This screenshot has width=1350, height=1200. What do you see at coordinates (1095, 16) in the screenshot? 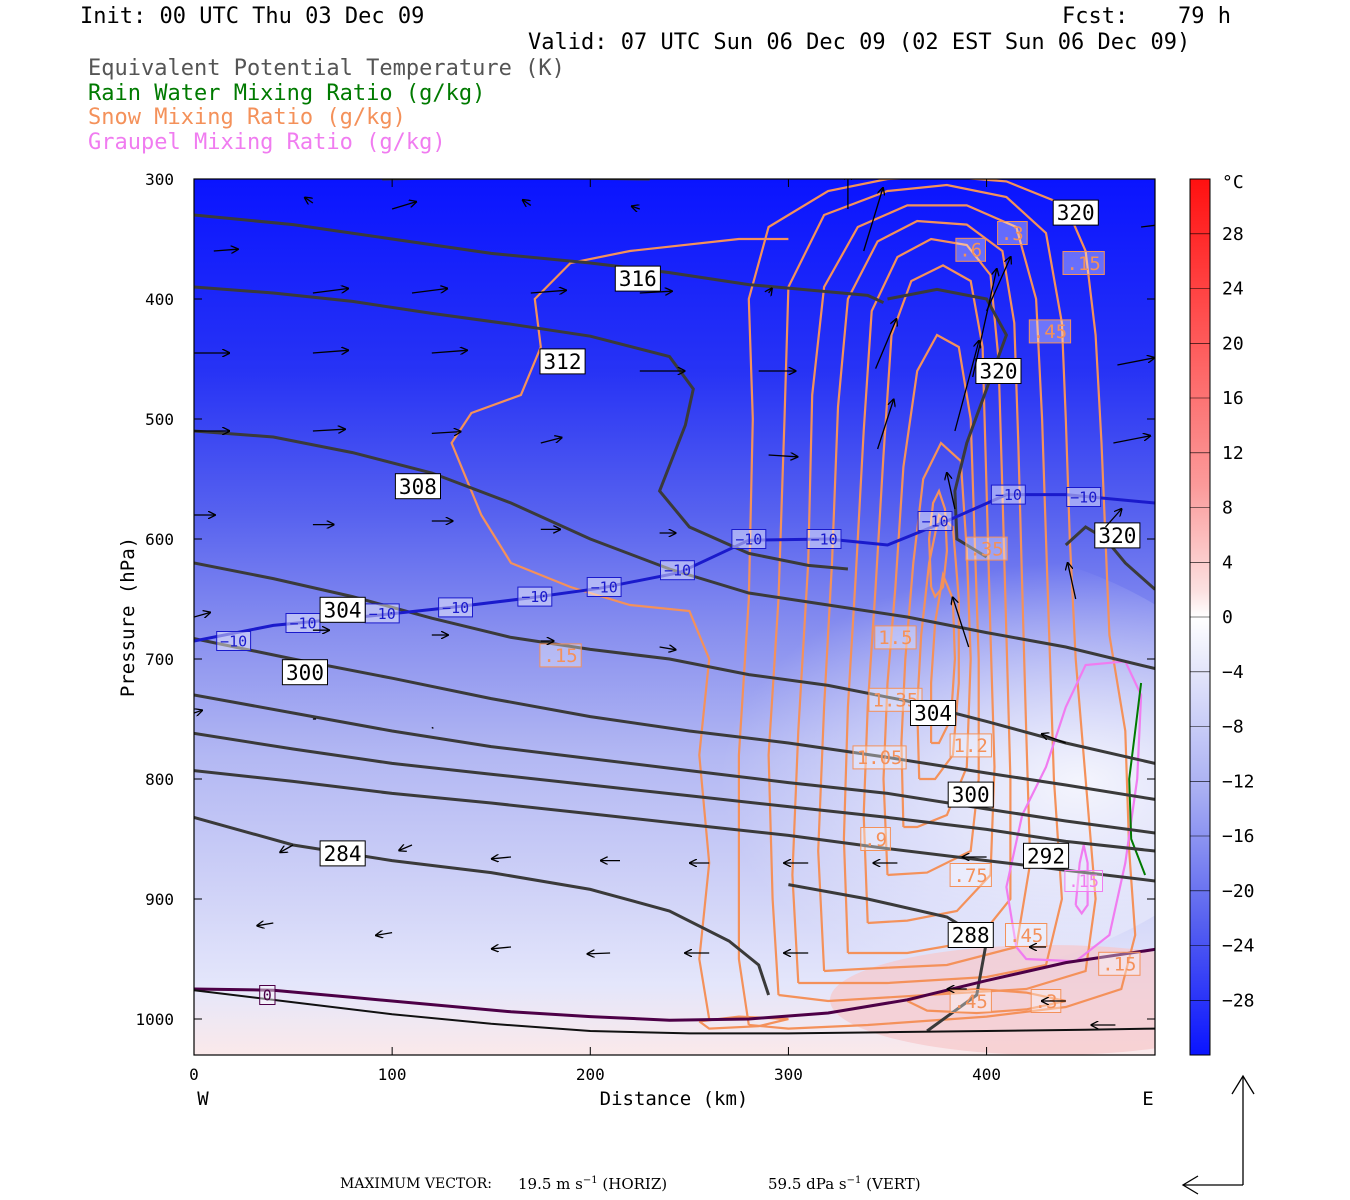
I see `forecast-label: Fcst:` at bounding box center [1095, 16].